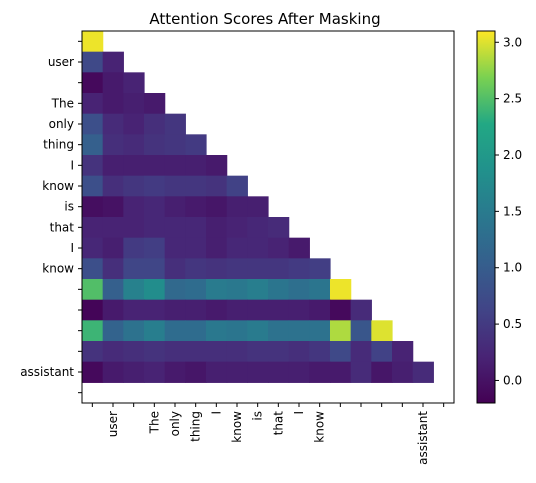  I want to click on x-tick-label-7: know, so click(237, 427).